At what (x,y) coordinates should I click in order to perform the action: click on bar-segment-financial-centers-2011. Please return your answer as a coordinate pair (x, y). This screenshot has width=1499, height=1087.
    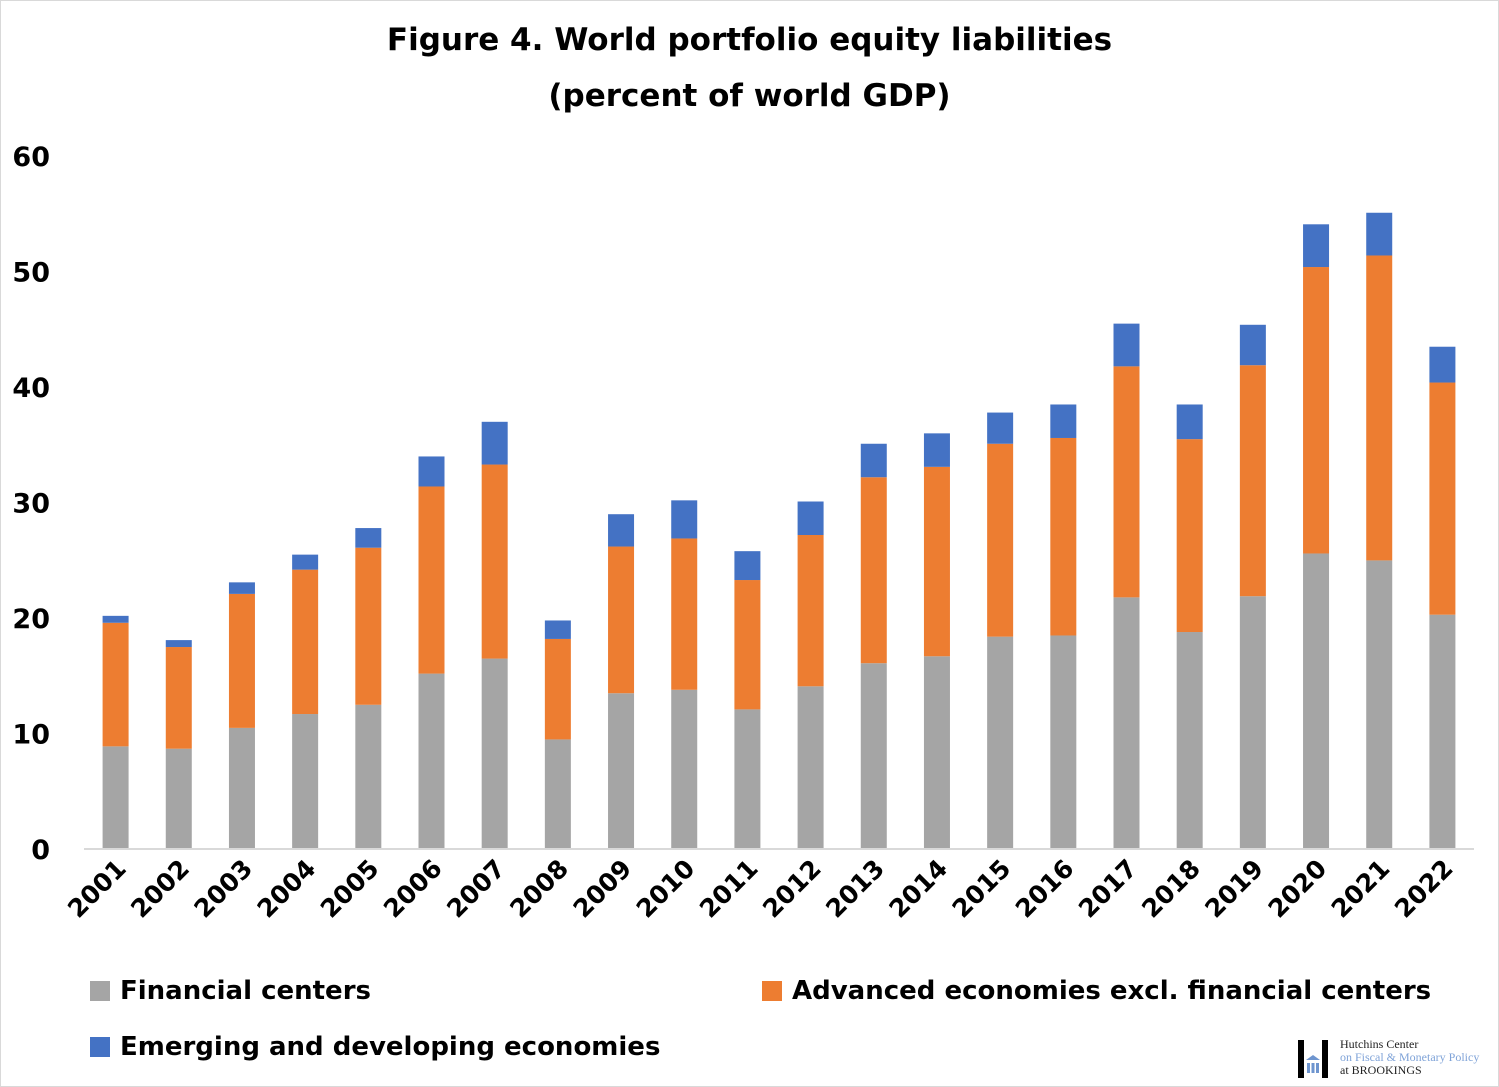
    Looking at the image, I should click on (747, 778).